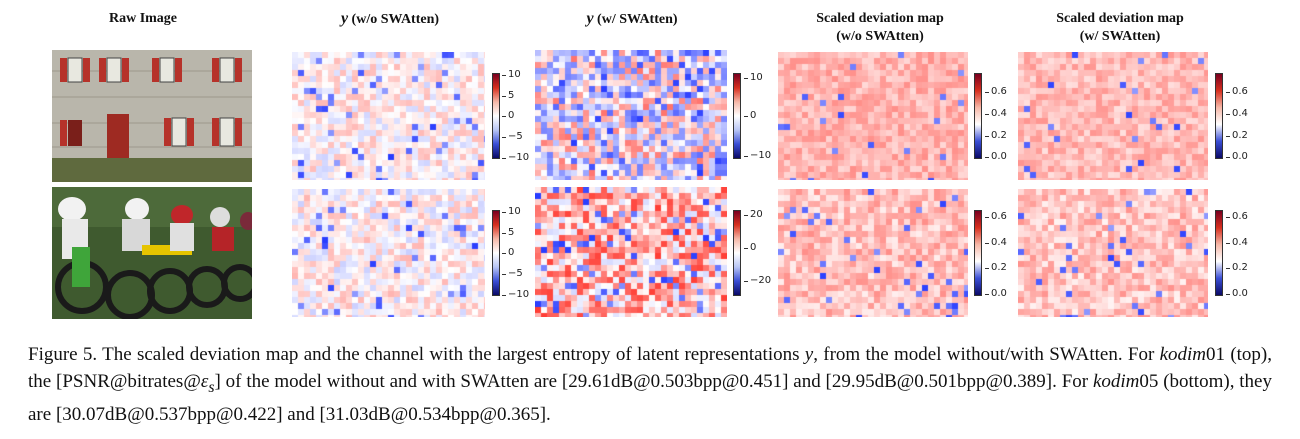  I want to click on title-deviation-with-swatten: Scaled deviation map (w/ SWAtten), so click(1120, 28).